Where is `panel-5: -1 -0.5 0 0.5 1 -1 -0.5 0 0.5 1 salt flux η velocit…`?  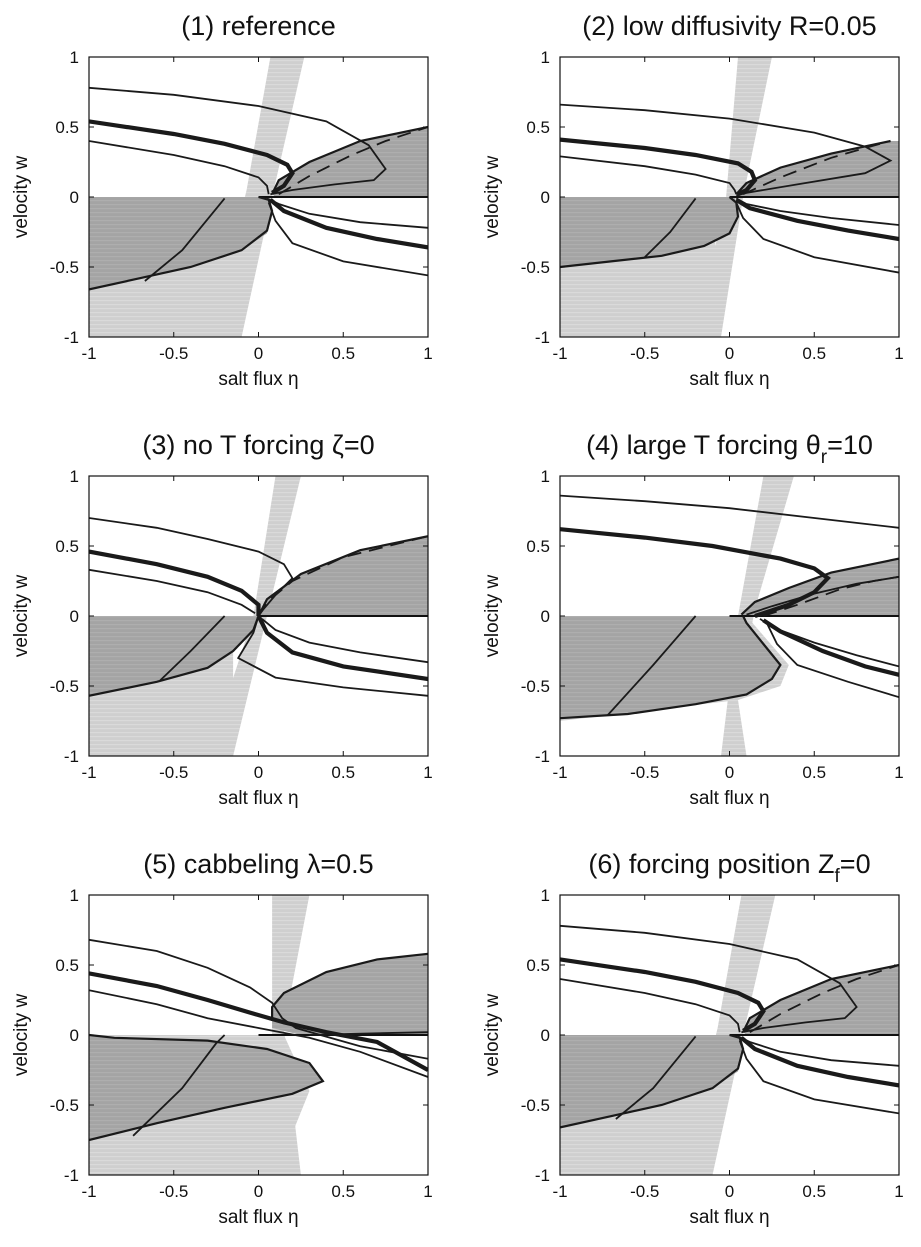
panel-5: -1 -0.5 0 0.5 1 -1 -0.5 0 0.5 1 salt flux η velocit… is located at coordinates (222, 1038).